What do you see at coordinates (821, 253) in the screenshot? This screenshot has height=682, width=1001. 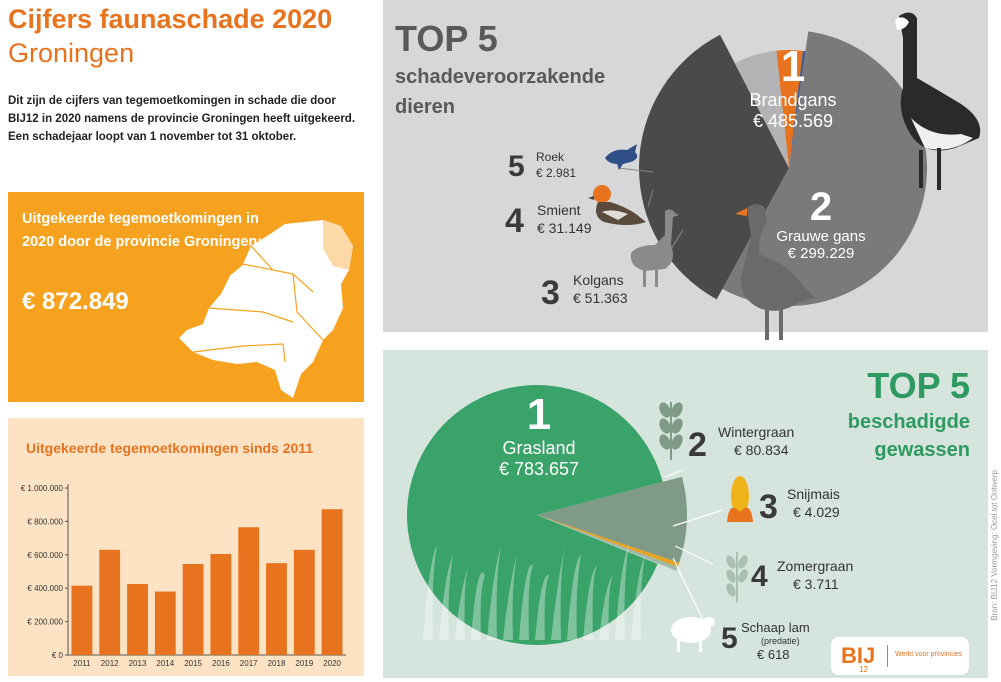 I see `animal-value-2: € 299.229` at bounding box center [821, 253].